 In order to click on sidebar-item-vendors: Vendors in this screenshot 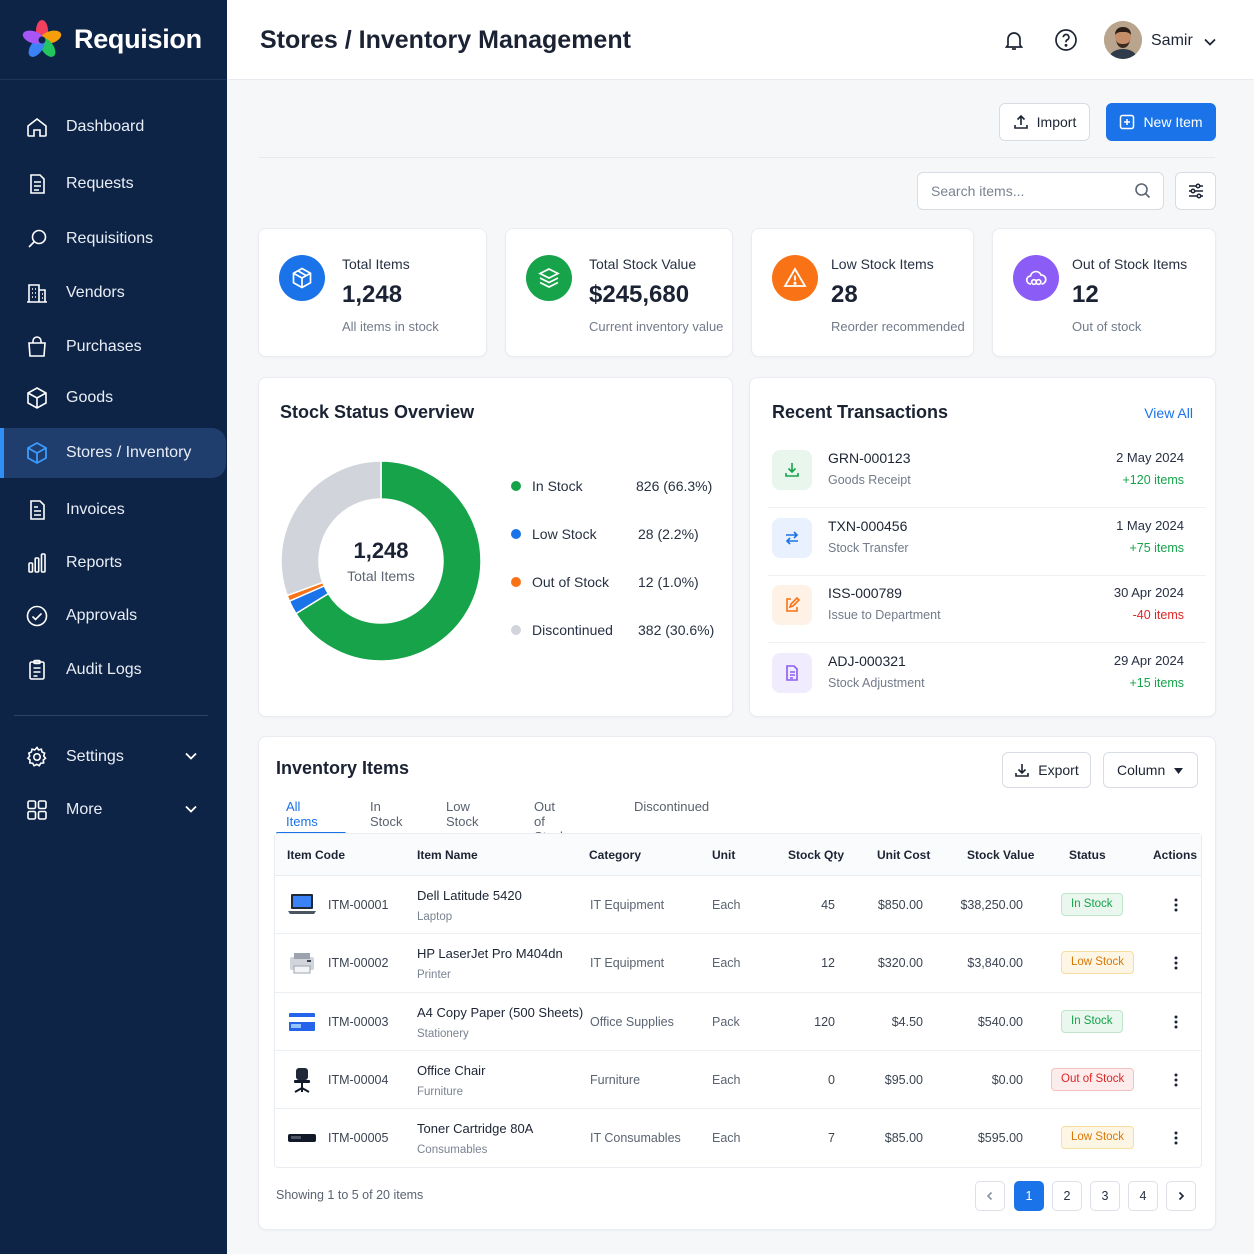, I will do `click(115, 293)`.